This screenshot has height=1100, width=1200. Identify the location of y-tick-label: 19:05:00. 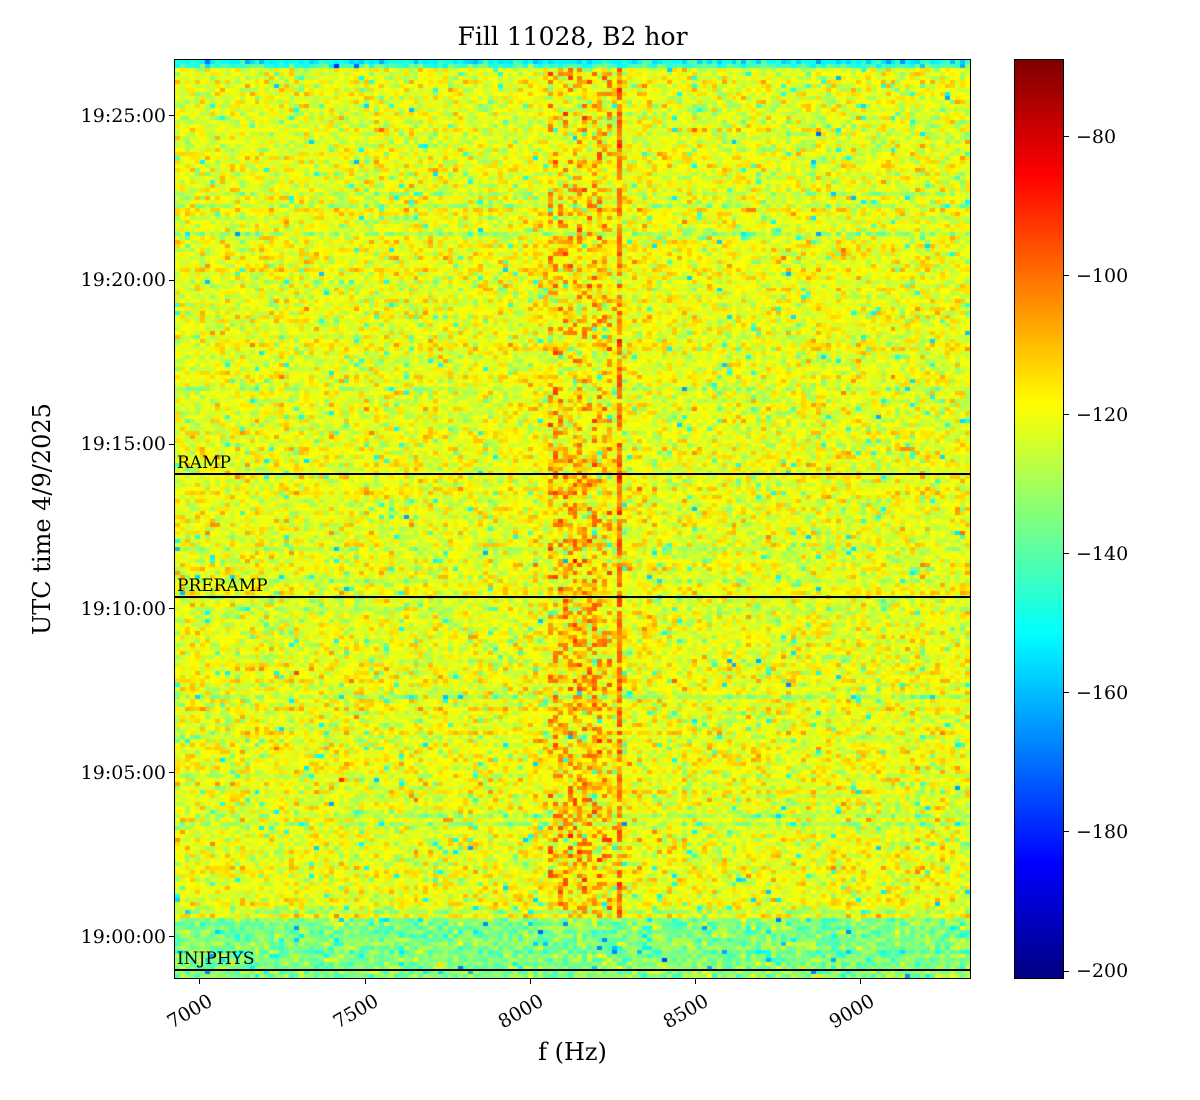
(123, 772).